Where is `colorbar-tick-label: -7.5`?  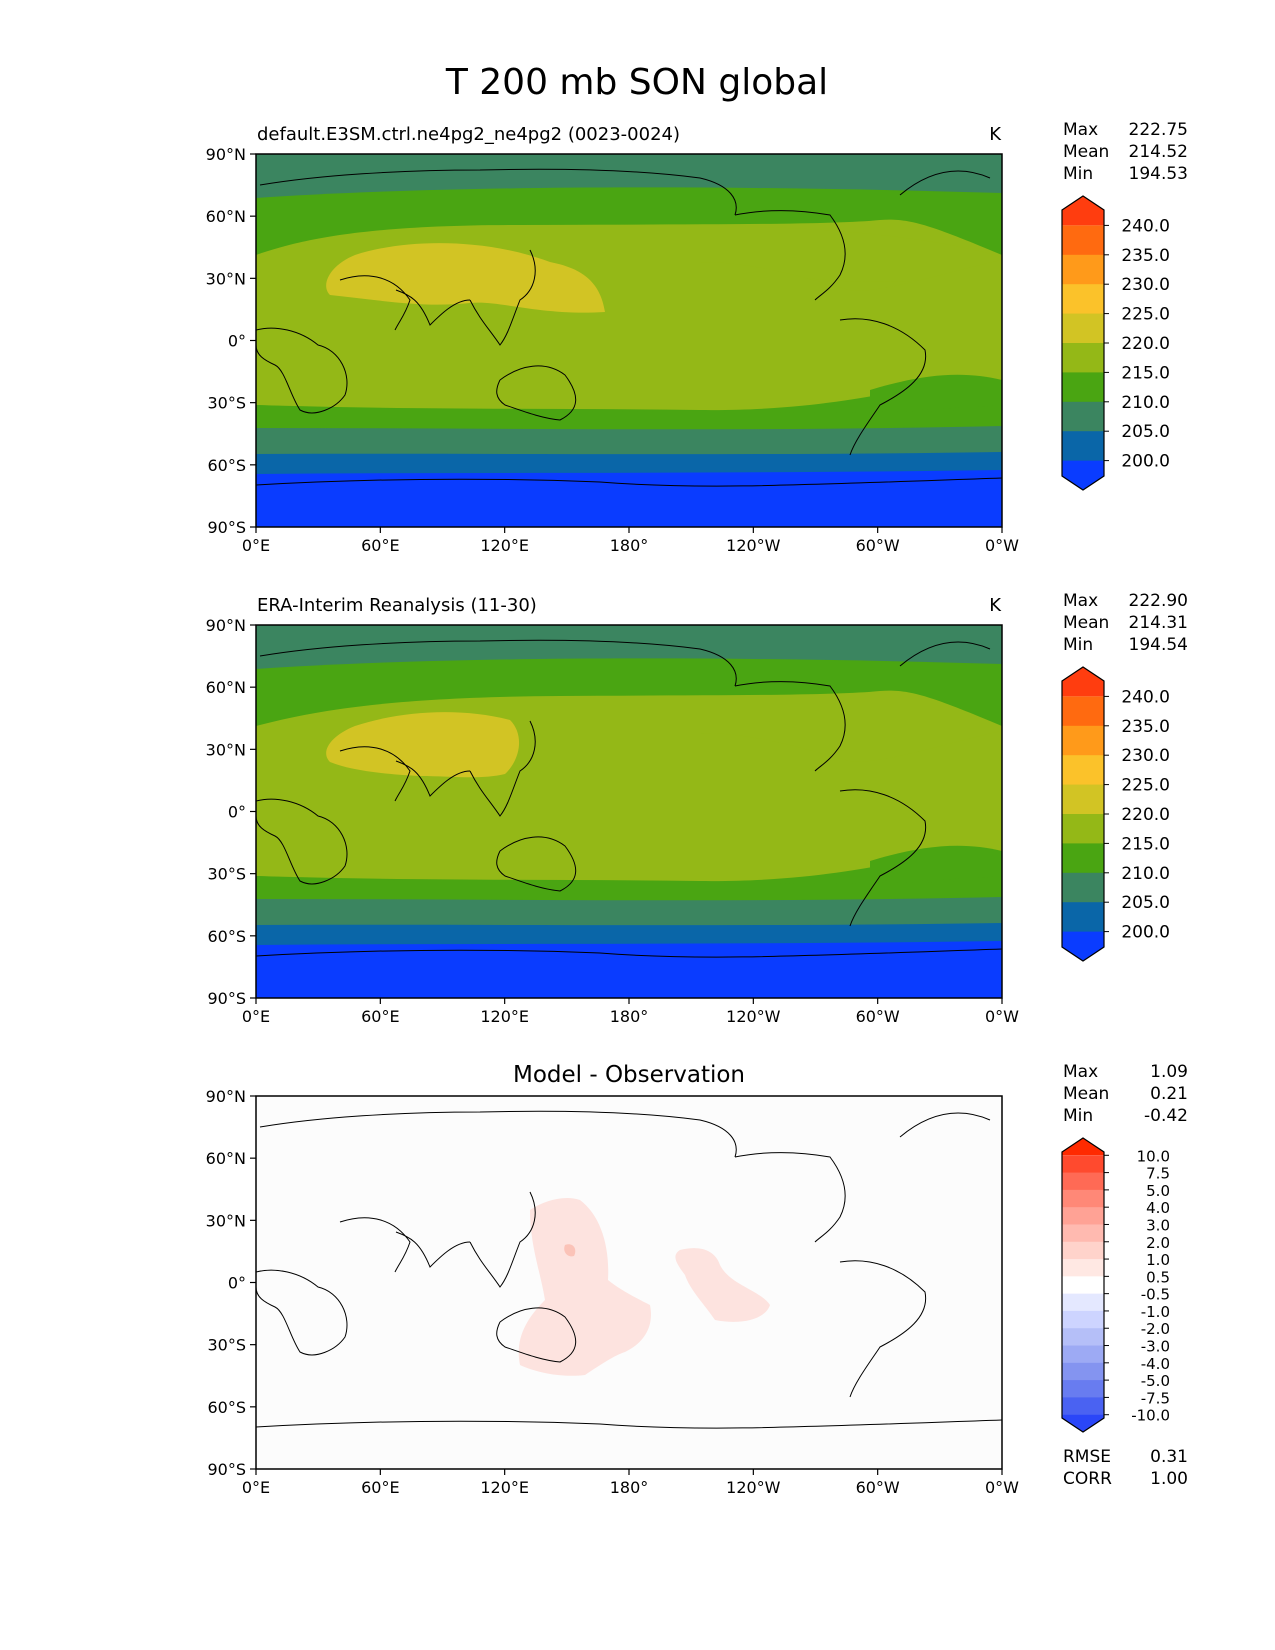 colorbar-tick-label: -7.5 is located at coordinates (1155, 1398).